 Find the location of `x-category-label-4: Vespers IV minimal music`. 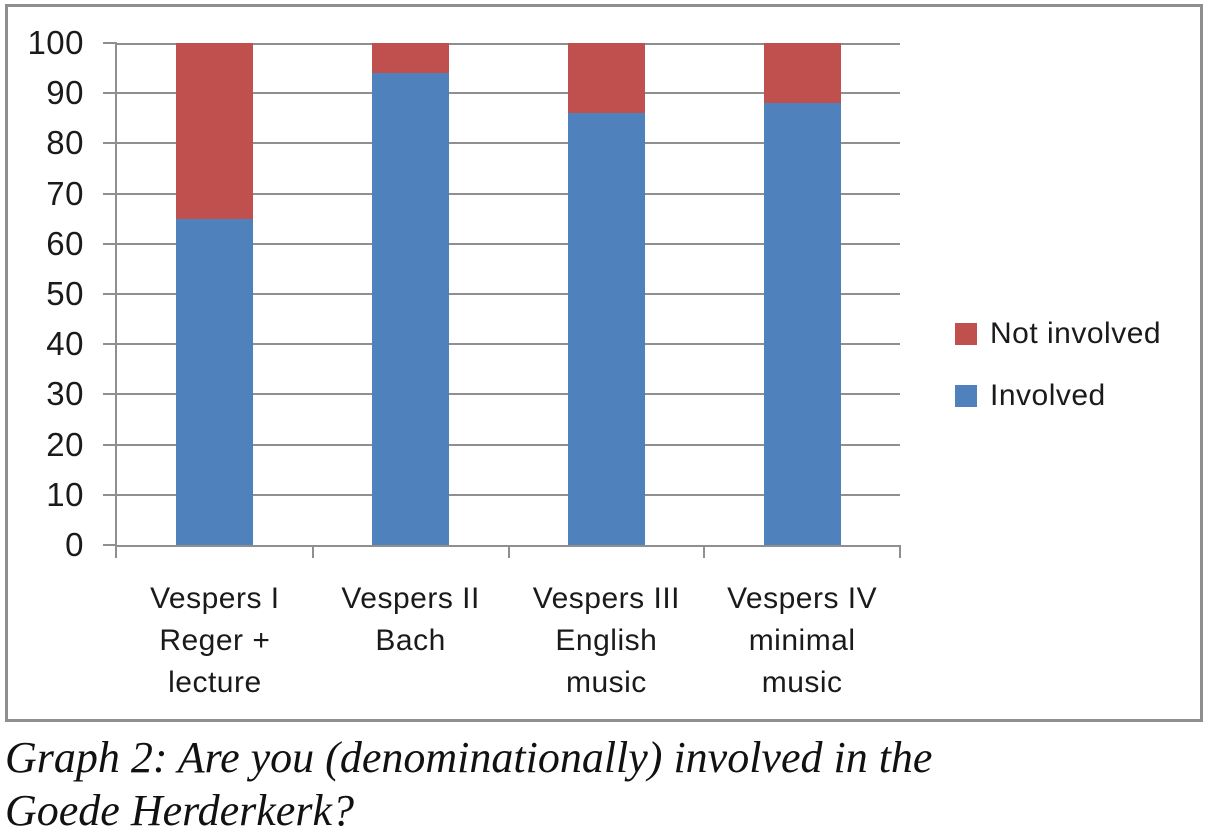

x-category-label-4: Vespers IV minimal music is located at coordinates (802, 641).